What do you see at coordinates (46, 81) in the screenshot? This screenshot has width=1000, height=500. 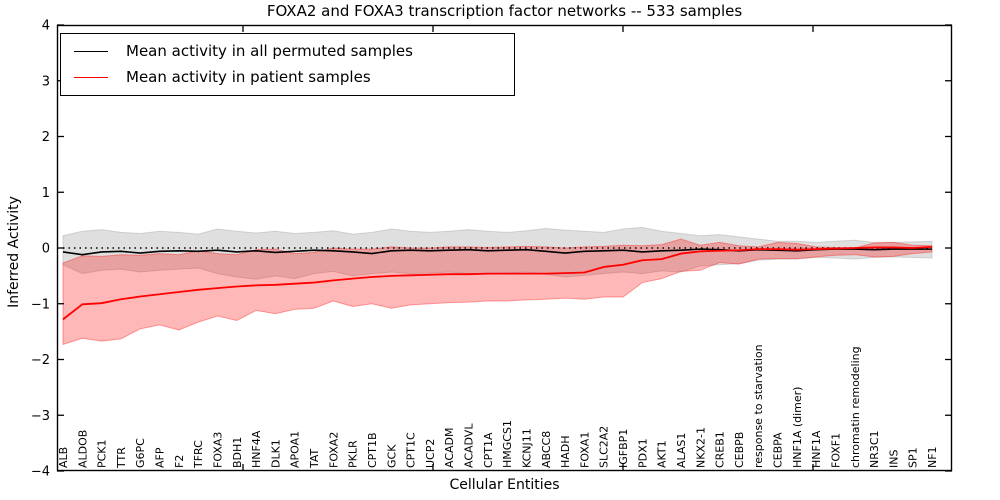 I see `y-tick-label: 3` at bounding box center [46, 81].